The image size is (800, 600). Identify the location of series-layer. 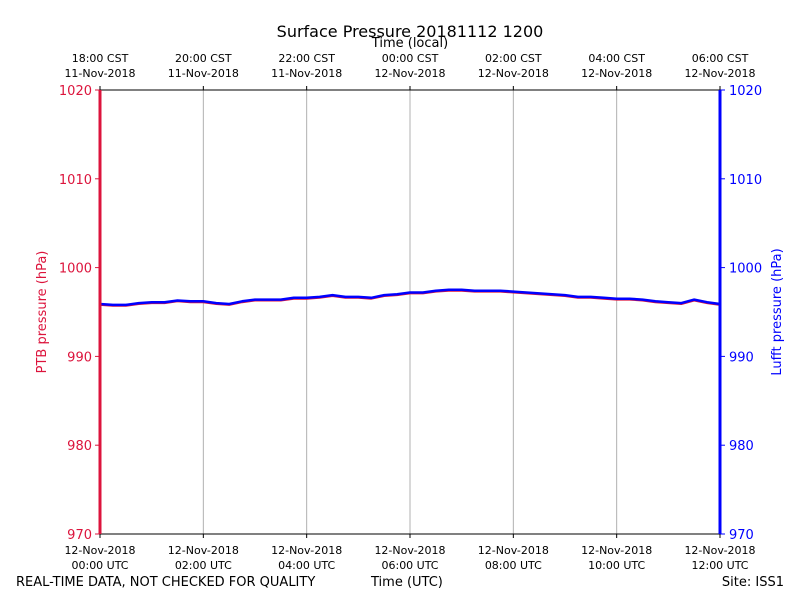
(410, 297).